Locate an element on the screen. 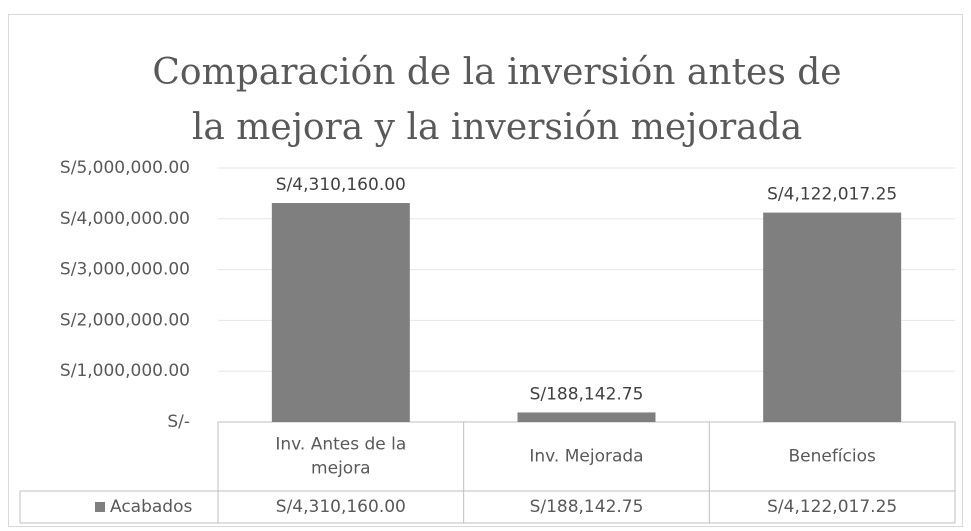 This screenshot has width=971, height=531. x-tick-label: Inv. Mejorada is located at coordinates (586, 457).